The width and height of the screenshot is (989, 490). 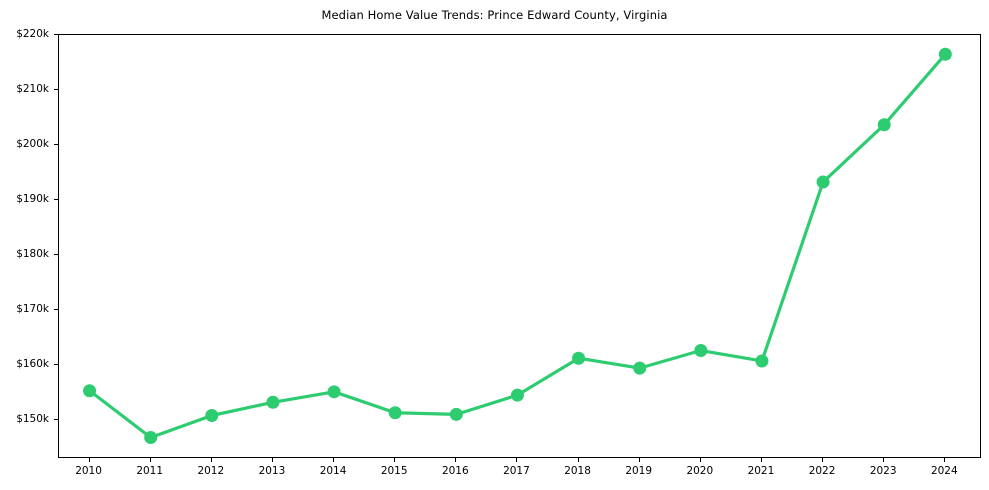 What do you see at coordinates (273, 402) in the screenshot?
I see `data-point-2013` at bounding box center [273, 402].